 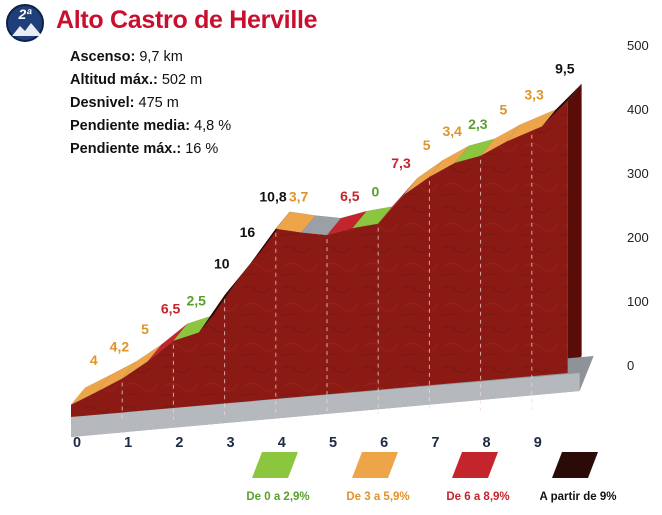 What do you see at coordinates (299, 197) in the screenshot?
I see `gradient-label: 3,7` at bounding box center [299, 197].